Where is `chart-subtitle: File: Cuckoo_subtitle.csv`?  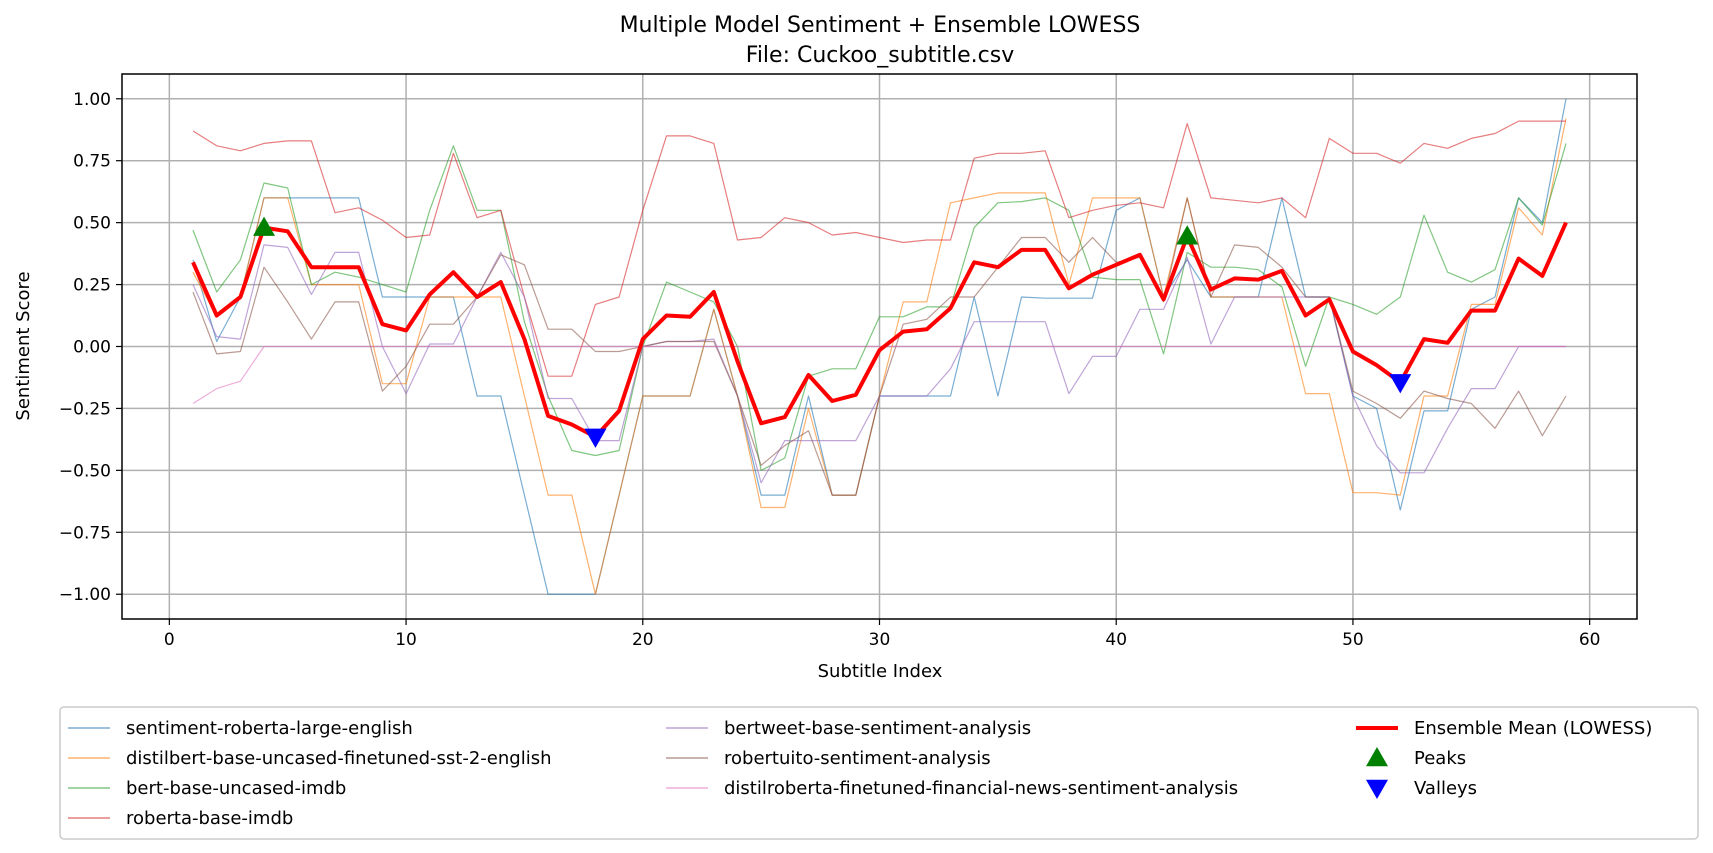 chart-subtitle: File: Cuckoo_subtitle.csv is located at coordinates (880, 55).